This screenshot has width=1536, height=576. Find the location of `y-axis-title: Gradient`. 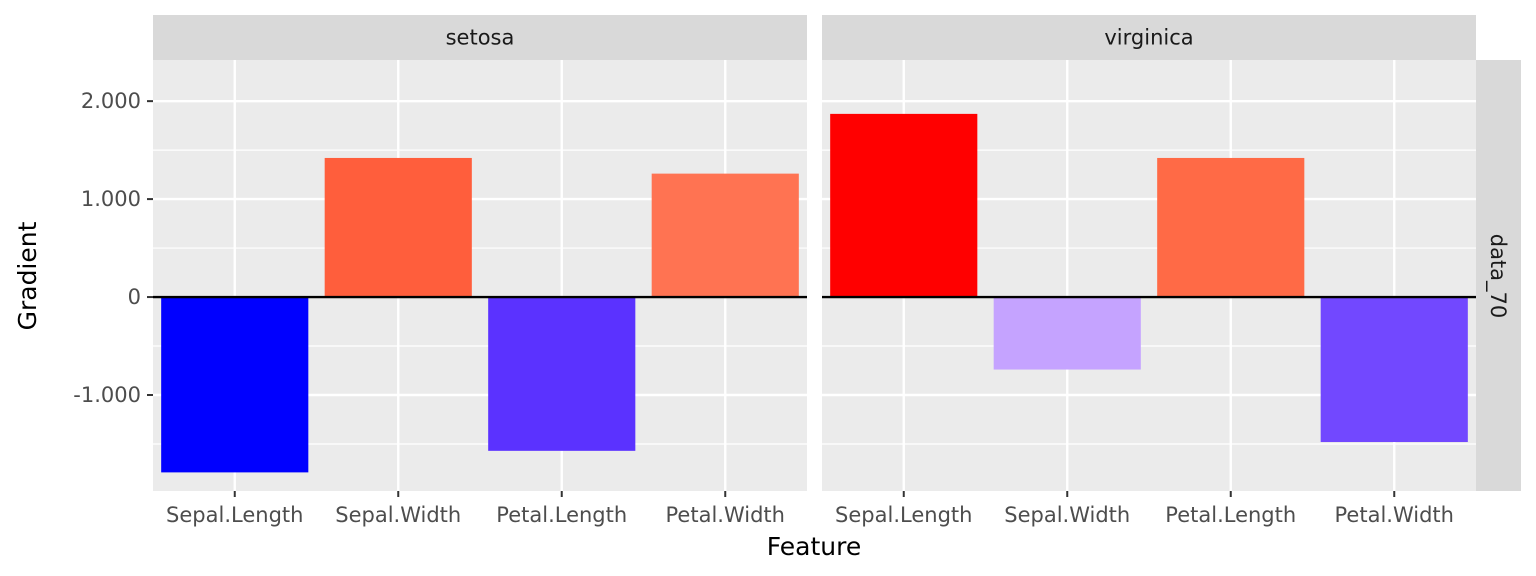

y-axis-title: Gradient is located at coordinates (27, 275).